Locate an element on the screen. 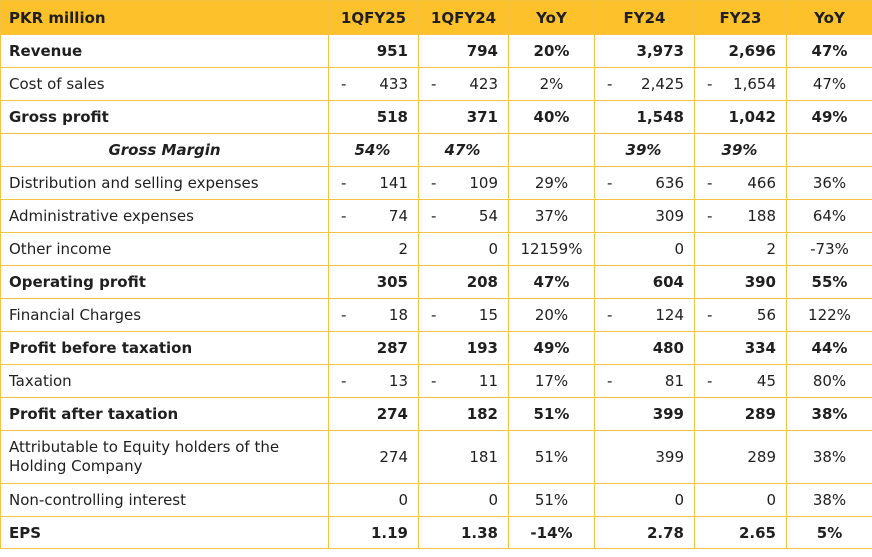  cell-fy23: 2.65 is located at coordinates (740, 532).